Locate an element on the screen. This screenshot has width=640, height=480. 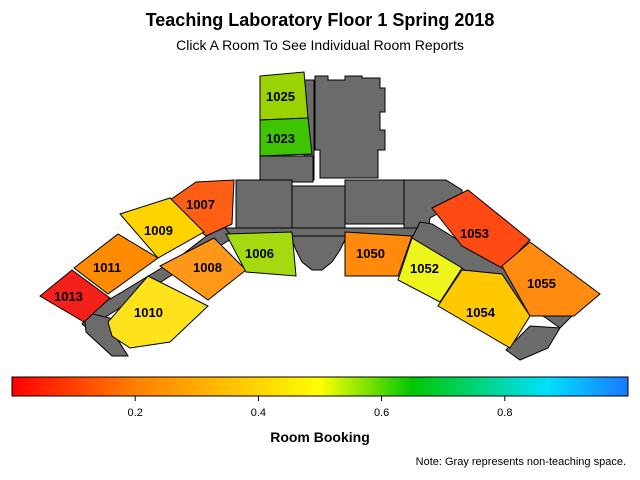
legend-color-bar is located at coordinates (320, 386).